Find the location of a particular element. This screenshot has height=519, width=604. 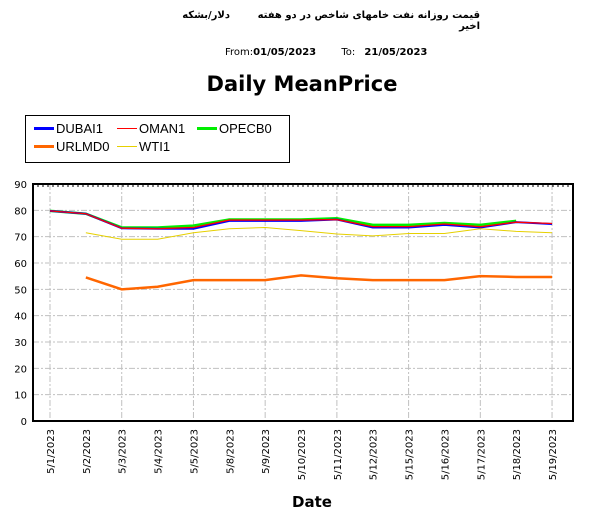

x-tick-label: 5/4/2023 is located at coordinates (159, 451).